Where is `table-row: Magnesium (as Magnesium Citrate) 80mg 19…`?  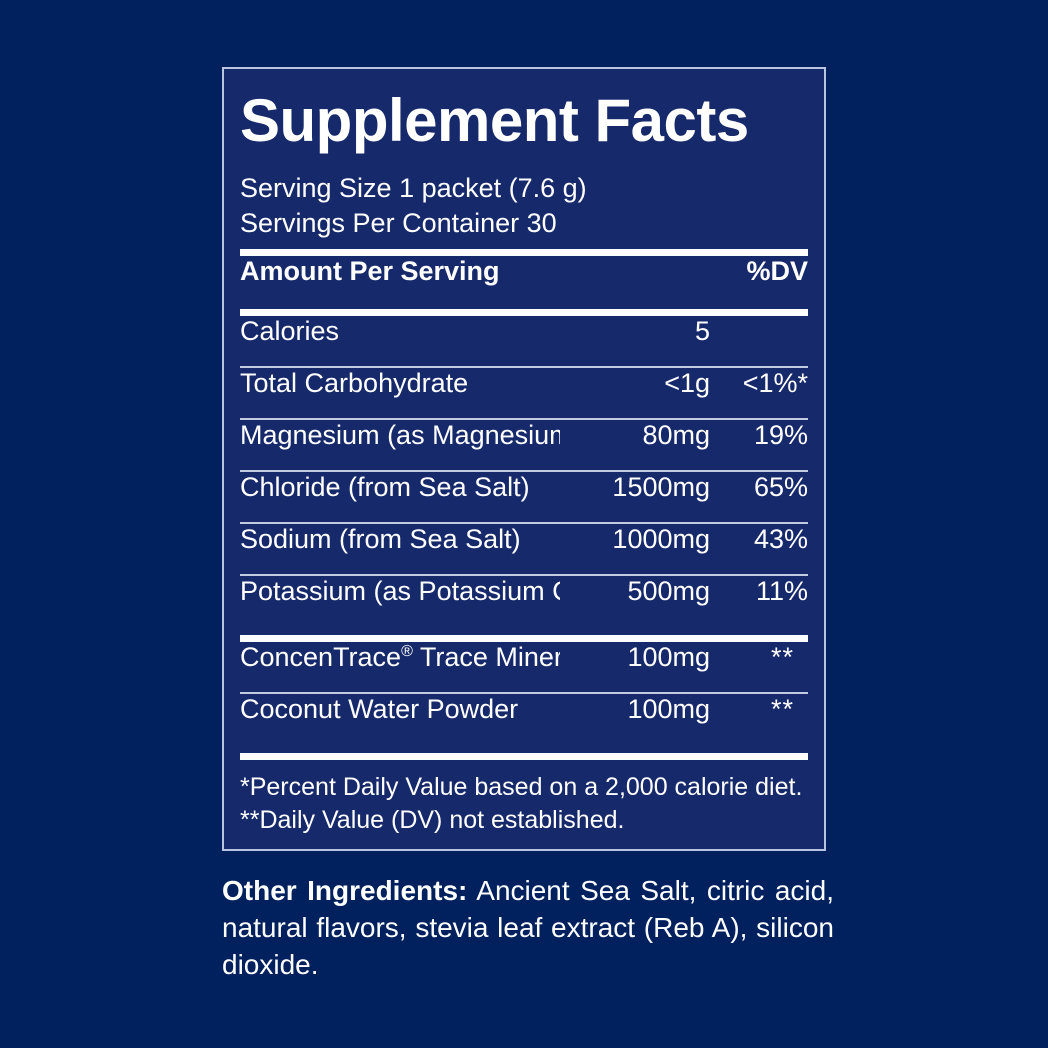
table-row: Magnesium (as Magnesium Citrate) 80mg 19… is located at coordinates (524, 445).